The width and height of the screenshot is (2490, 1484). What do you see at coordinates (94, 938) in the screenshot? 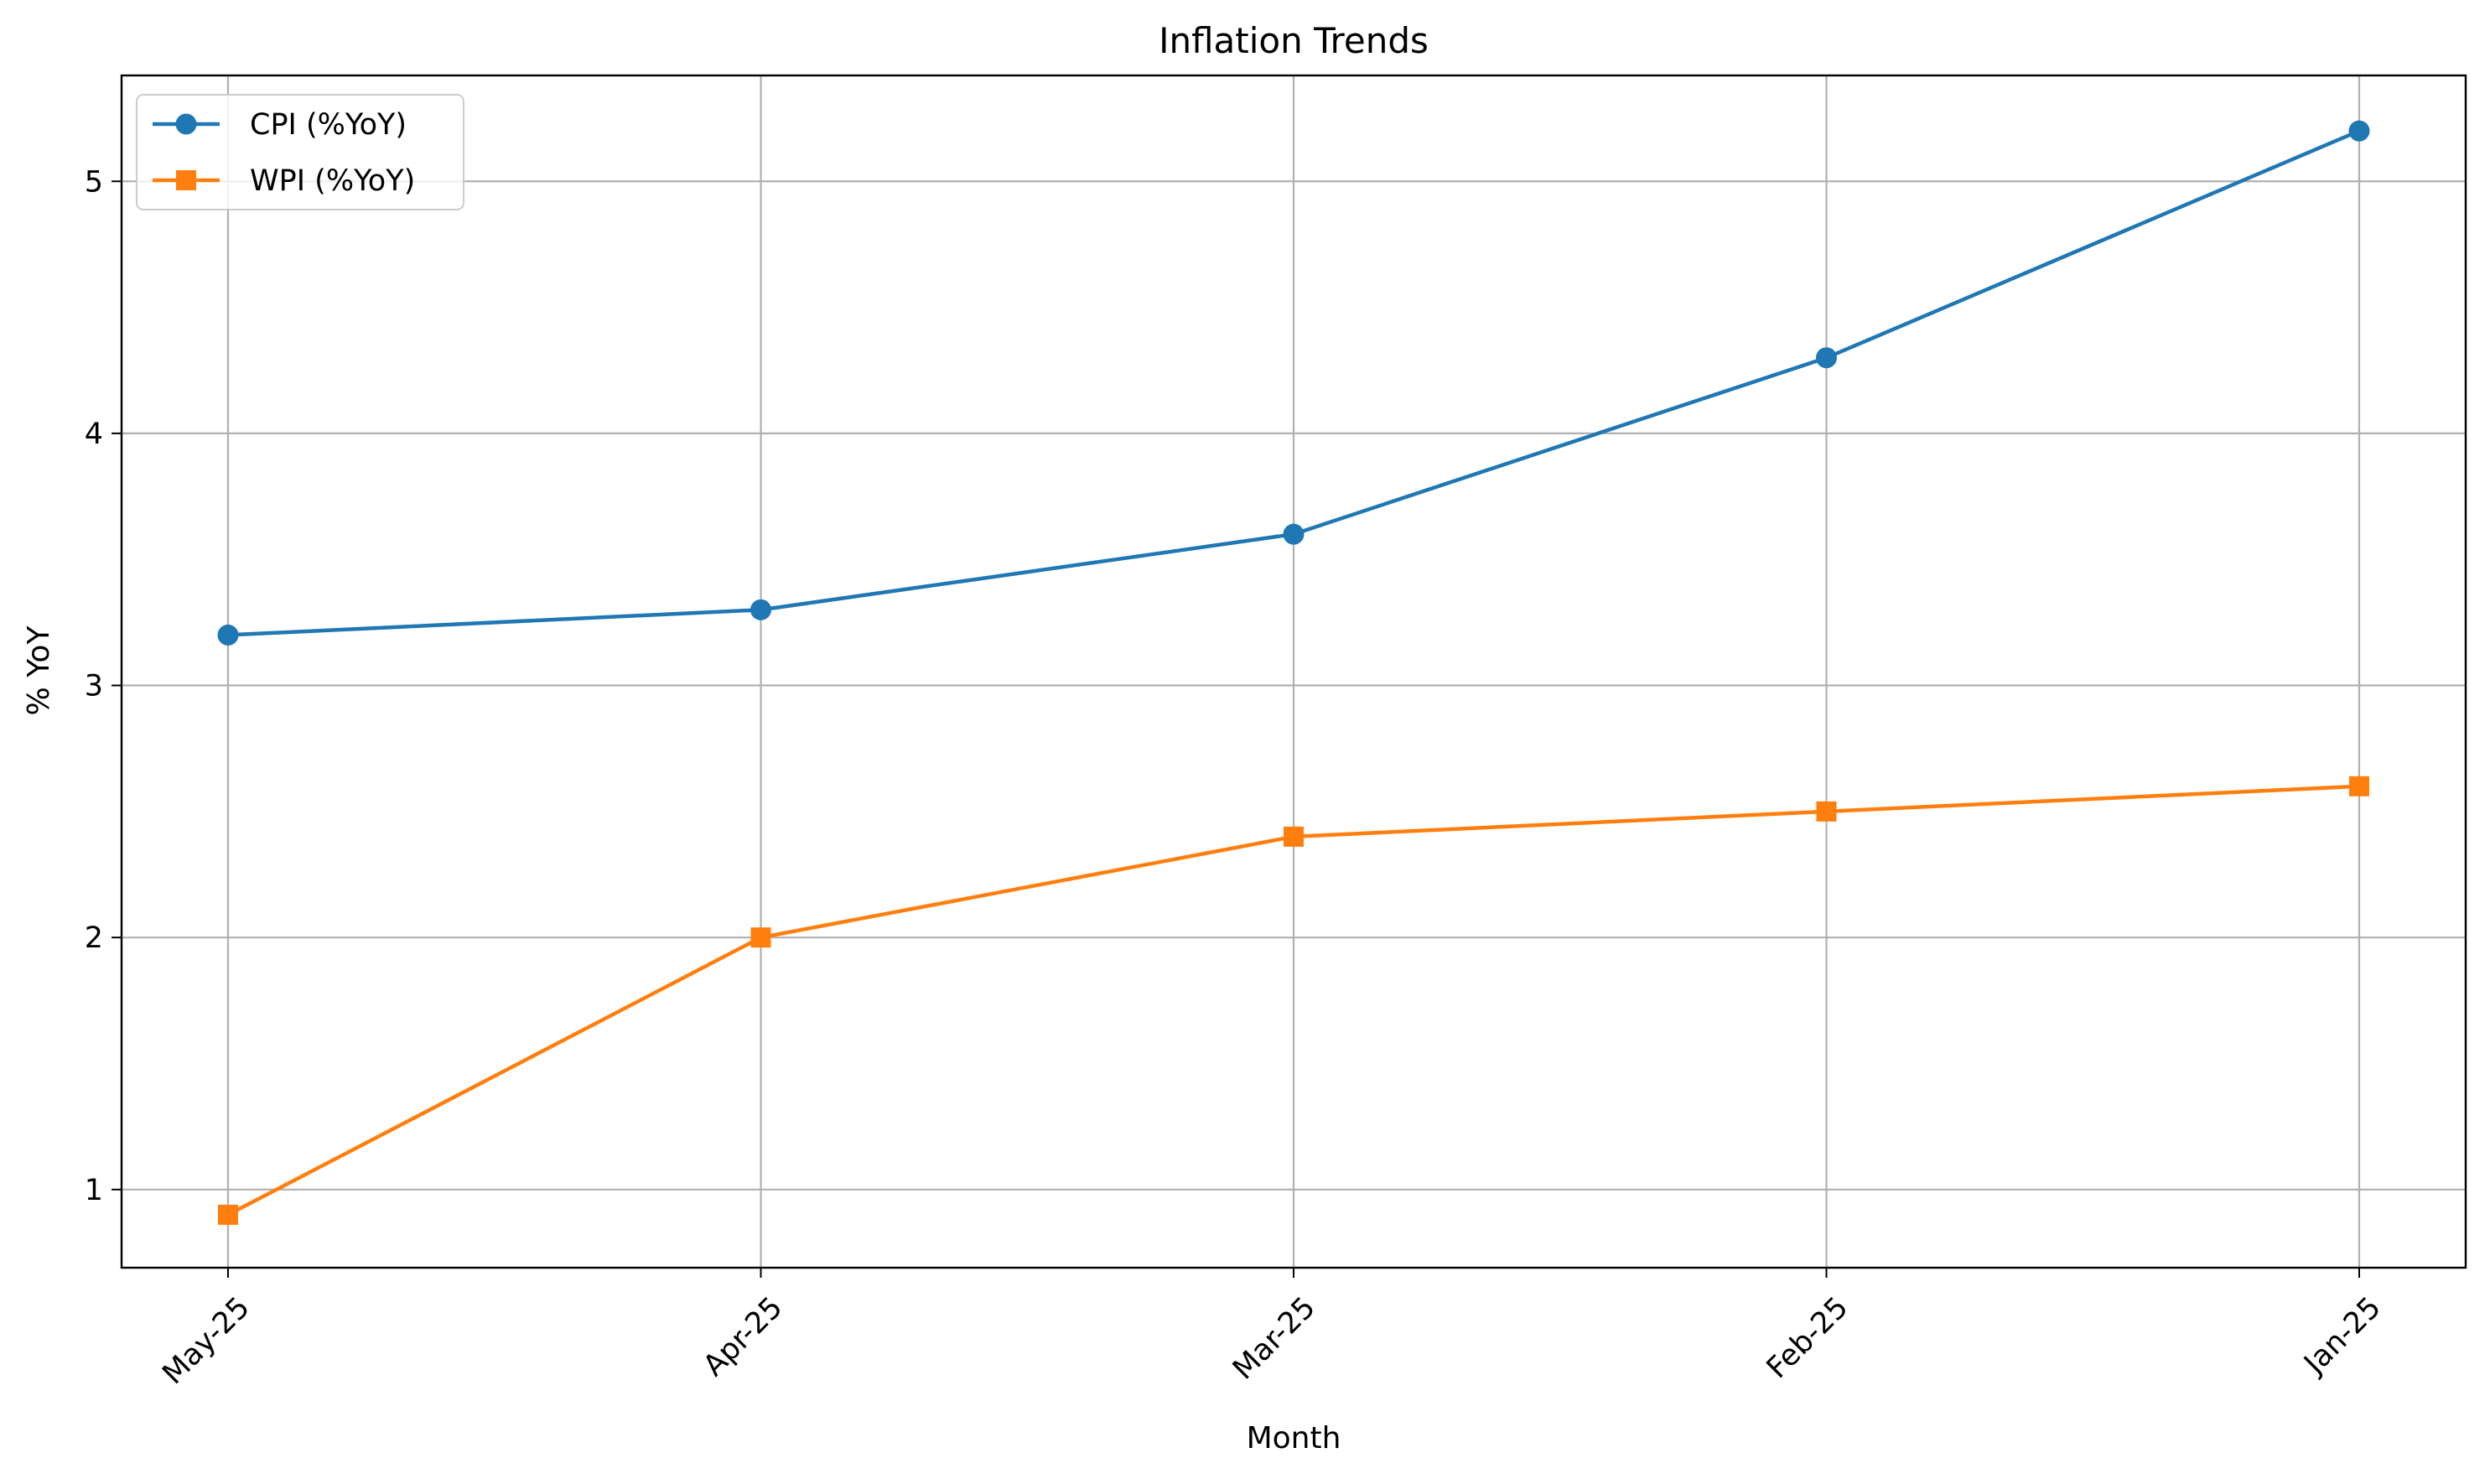
I see `y-tick-label: 2` at bounding box center [94, 938].